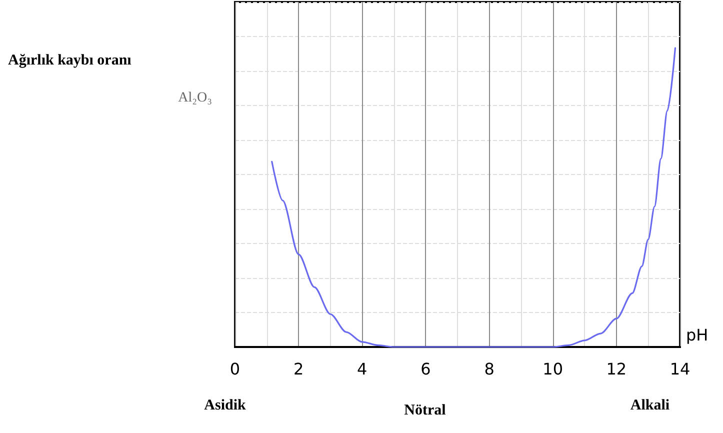 Image resolution: width=723 pixels, height=433 pixels. What do you see at coordinates (553, 369) in the screenshot?
I see `x-tick-label: 10` at bounding box center [553, 369].